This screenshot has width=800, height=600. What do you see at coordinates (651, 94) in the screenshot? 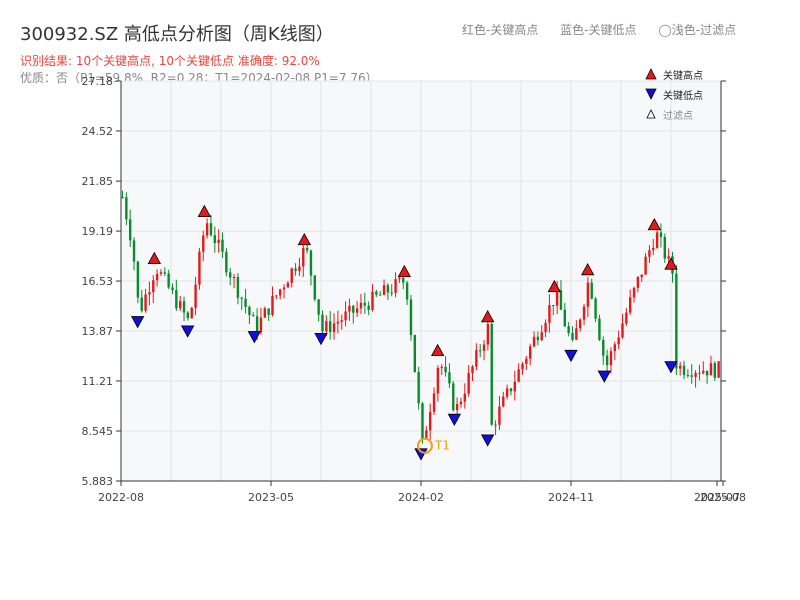
I see `blue-triangle-down-icon` at bounding box center [651, 94].